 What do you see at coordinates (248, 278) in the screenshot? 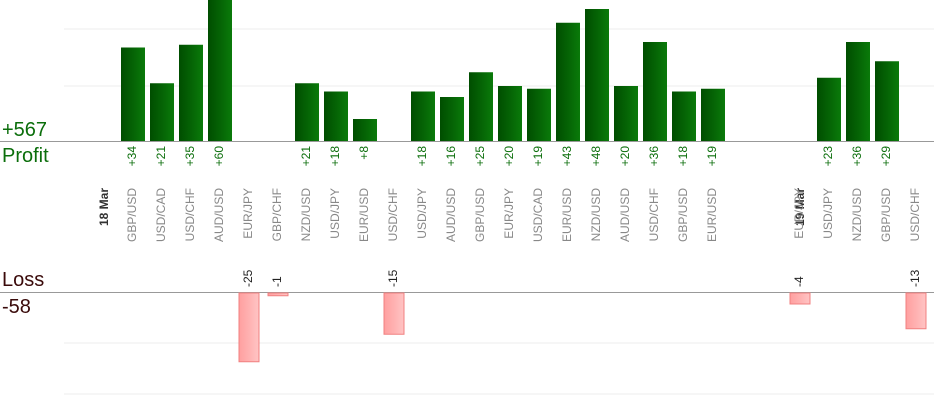
I see `loss-value-label: -25` at bounding box center [248, 278].